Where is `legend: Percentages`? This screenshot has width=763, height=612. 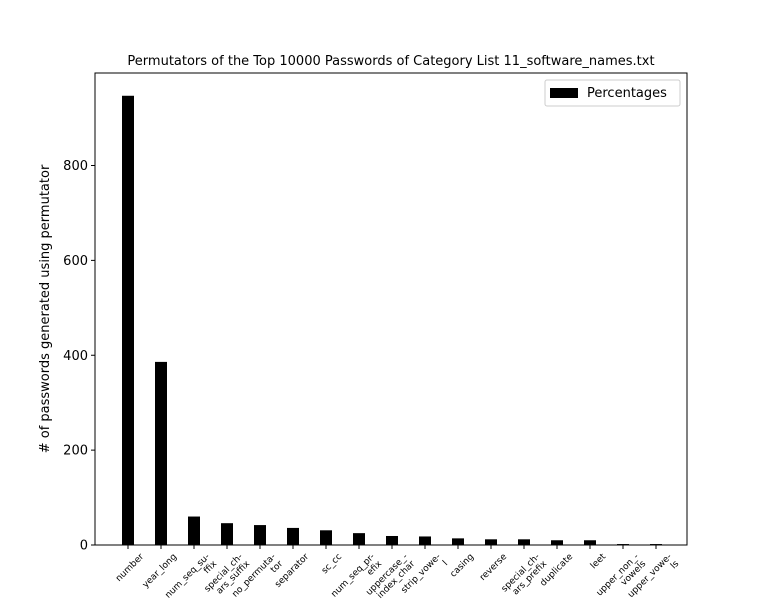 legend: Percentages is located at coordinates (612, 93).